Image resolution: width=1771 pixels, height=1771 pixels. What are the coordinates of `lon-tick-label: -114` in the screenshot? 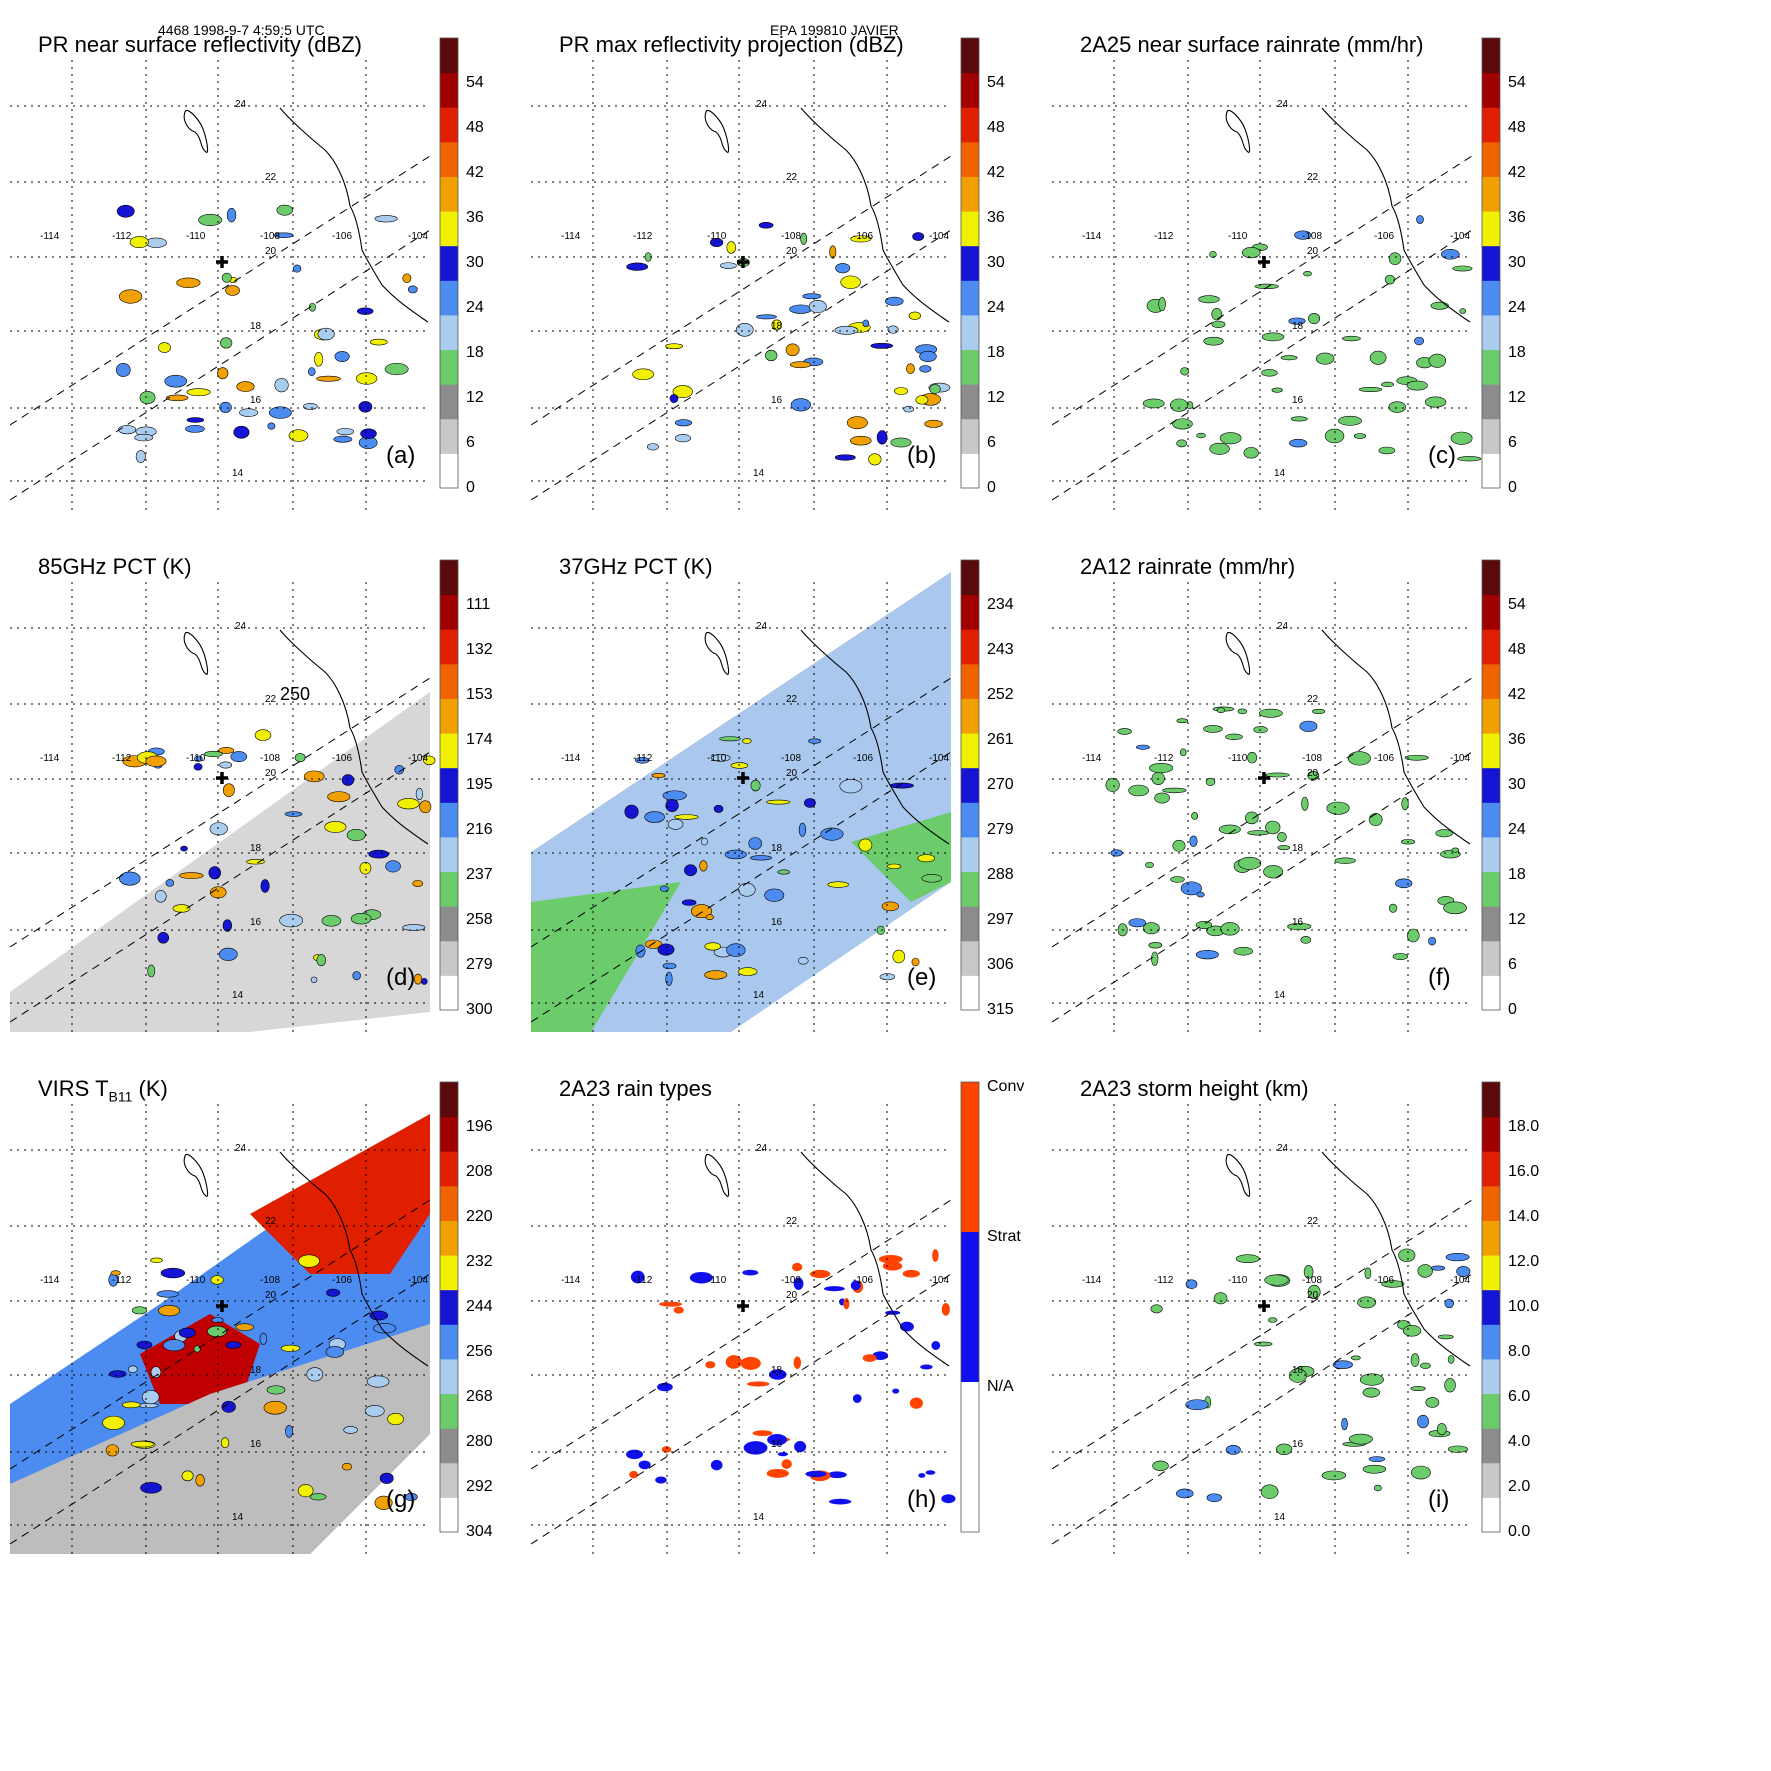 It's located at (1092, 1280).